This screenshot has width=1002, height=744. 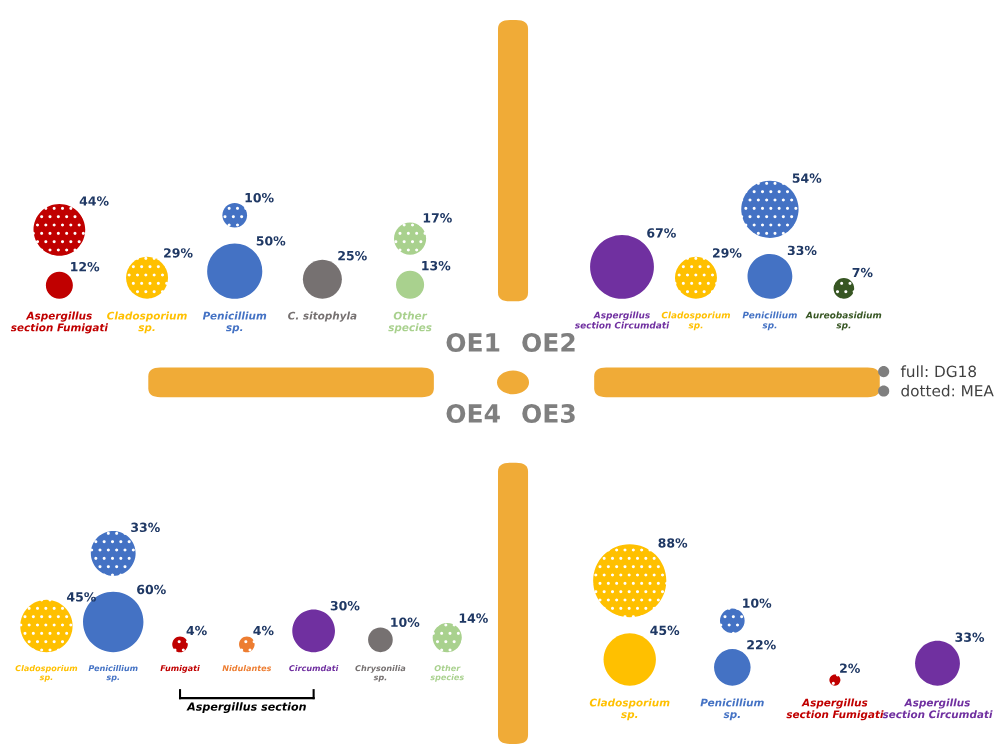 What do you see at coordinates (436, 265) in the screenshot?
I see `data-label: 13%` at bounding box center [436, 265].